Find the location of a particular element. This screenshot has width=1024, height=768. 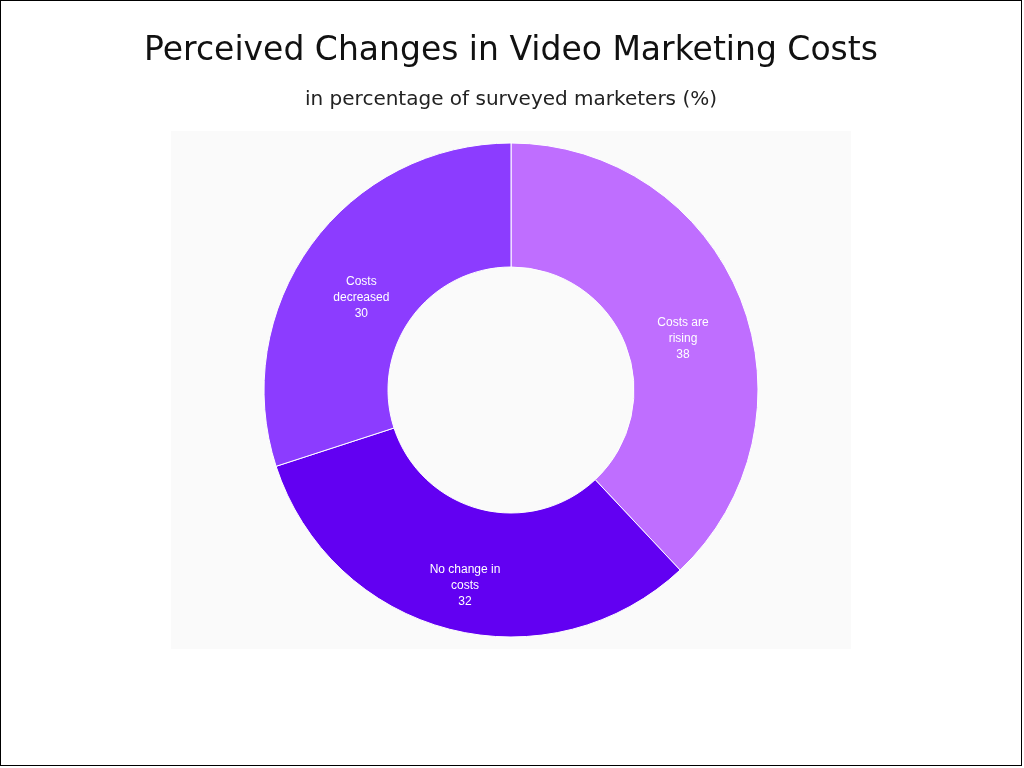

slice-label: Costs are rising is located at coordinates (683, 329).